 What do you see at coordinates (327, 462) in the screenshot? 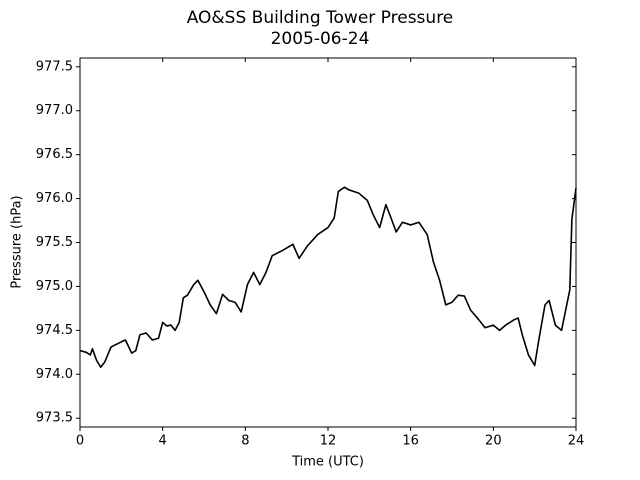
I see `x-axis-label: Time (UTC)` at bounding box center [327, 462].